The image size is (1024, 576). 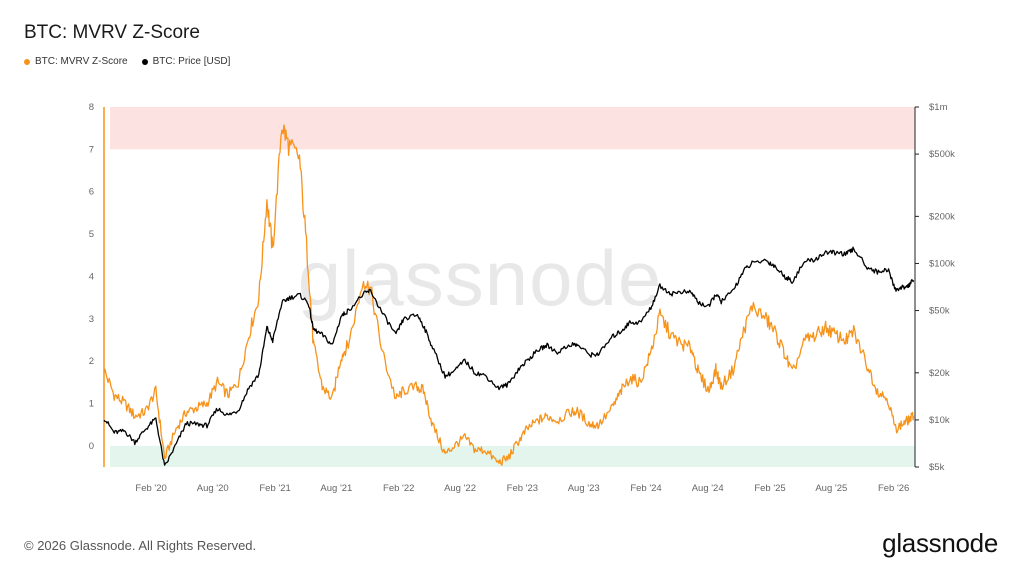 What do you see at coordinates (893, 488) in the screenshot?
I see `x-tick-label: Feb '26` at bounding box center [893, 488].